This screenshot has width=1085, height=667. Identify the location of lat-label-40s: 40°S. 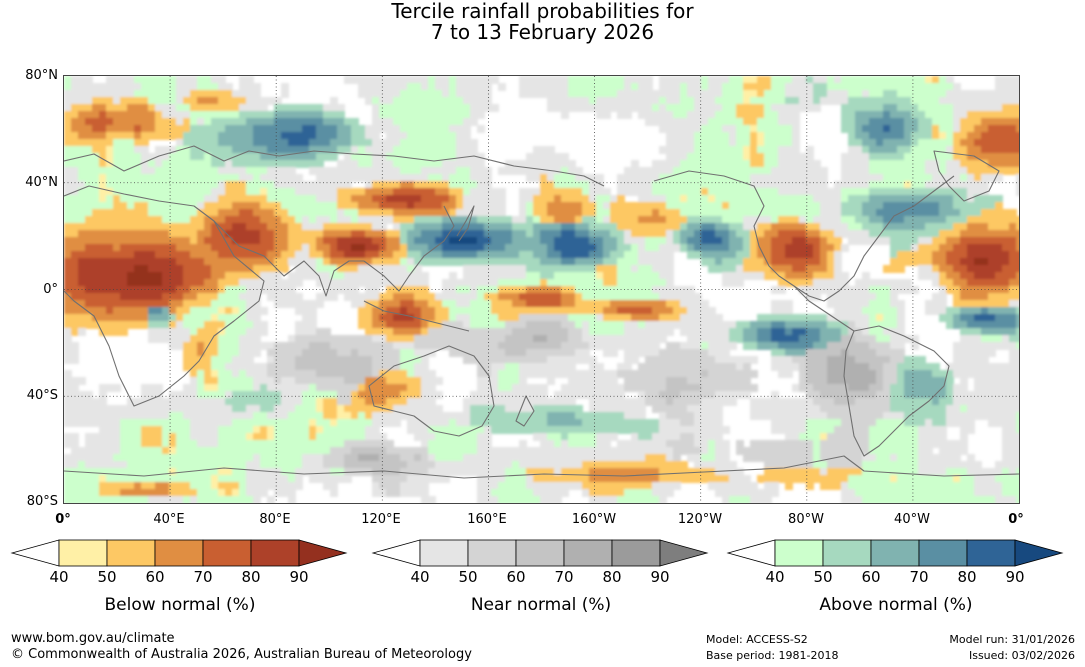
(42, 395).